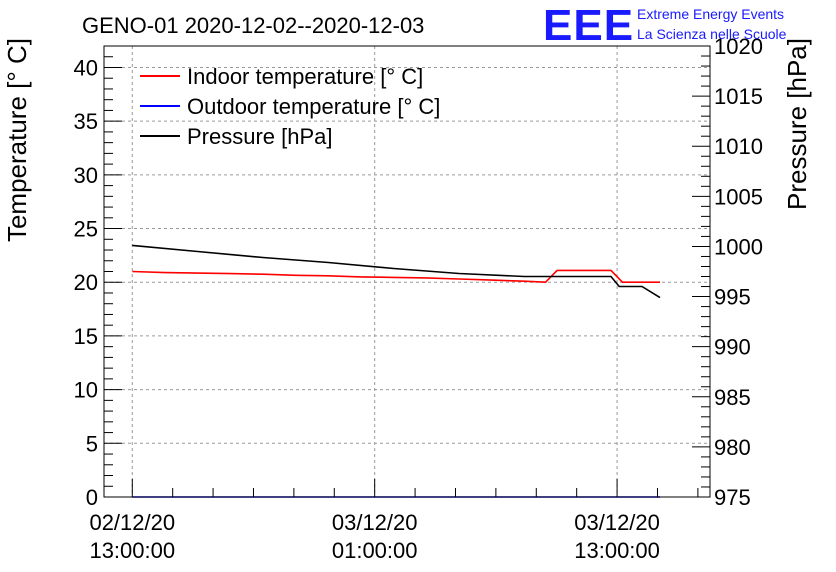 The width and height of the screenshot is (836, 572). Describe the element at coordinates (86, 67) in the screenshot. I see `y-tick-label: 40` at that location.